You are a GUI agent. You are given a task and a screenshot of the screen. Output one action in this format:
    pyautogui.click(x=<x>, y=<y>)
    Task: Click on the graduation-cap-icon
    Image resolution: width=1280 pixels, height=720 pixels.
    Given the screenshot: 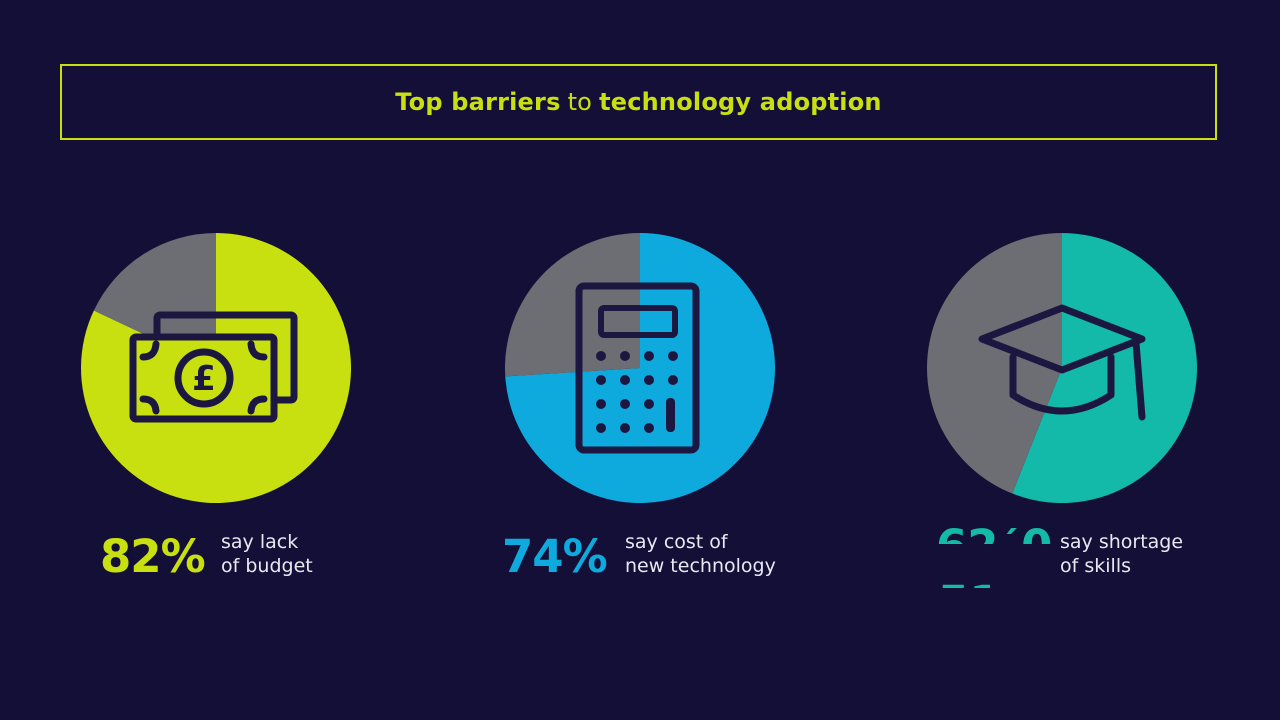 What is the action you would take?
    pyautogui.click(x=1062, y=362)
    